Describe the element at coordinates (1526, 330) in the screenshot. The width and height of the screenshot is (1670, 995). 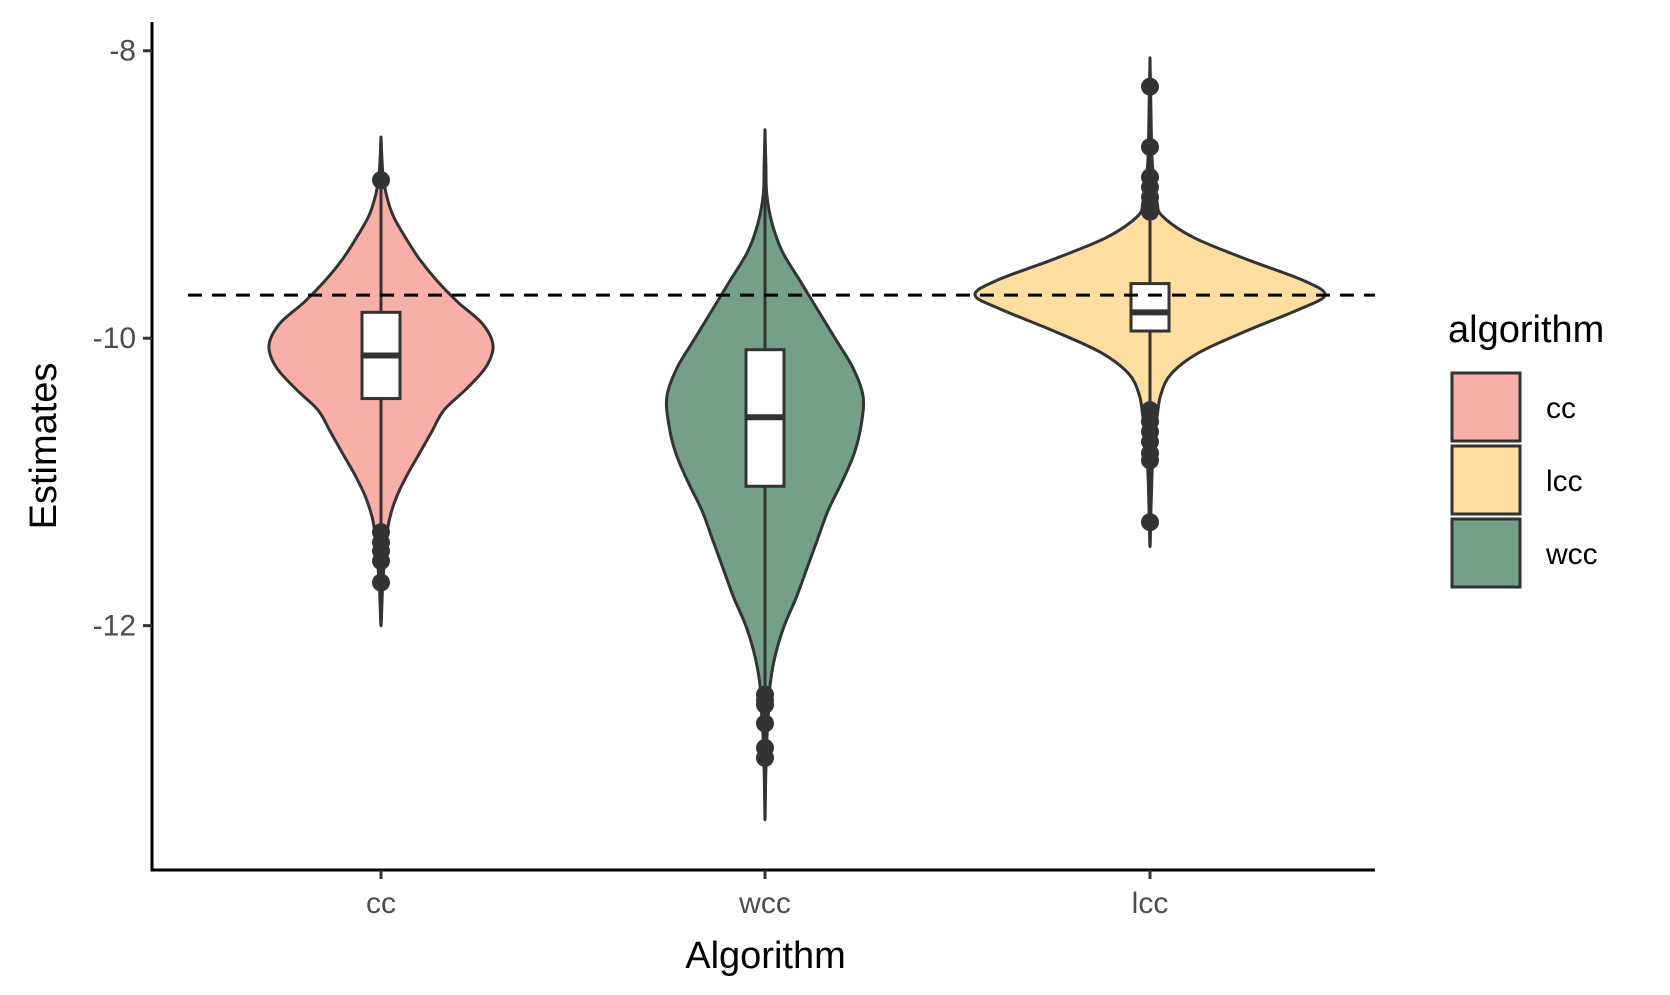
I see `legend-title: algorithm` at that location.